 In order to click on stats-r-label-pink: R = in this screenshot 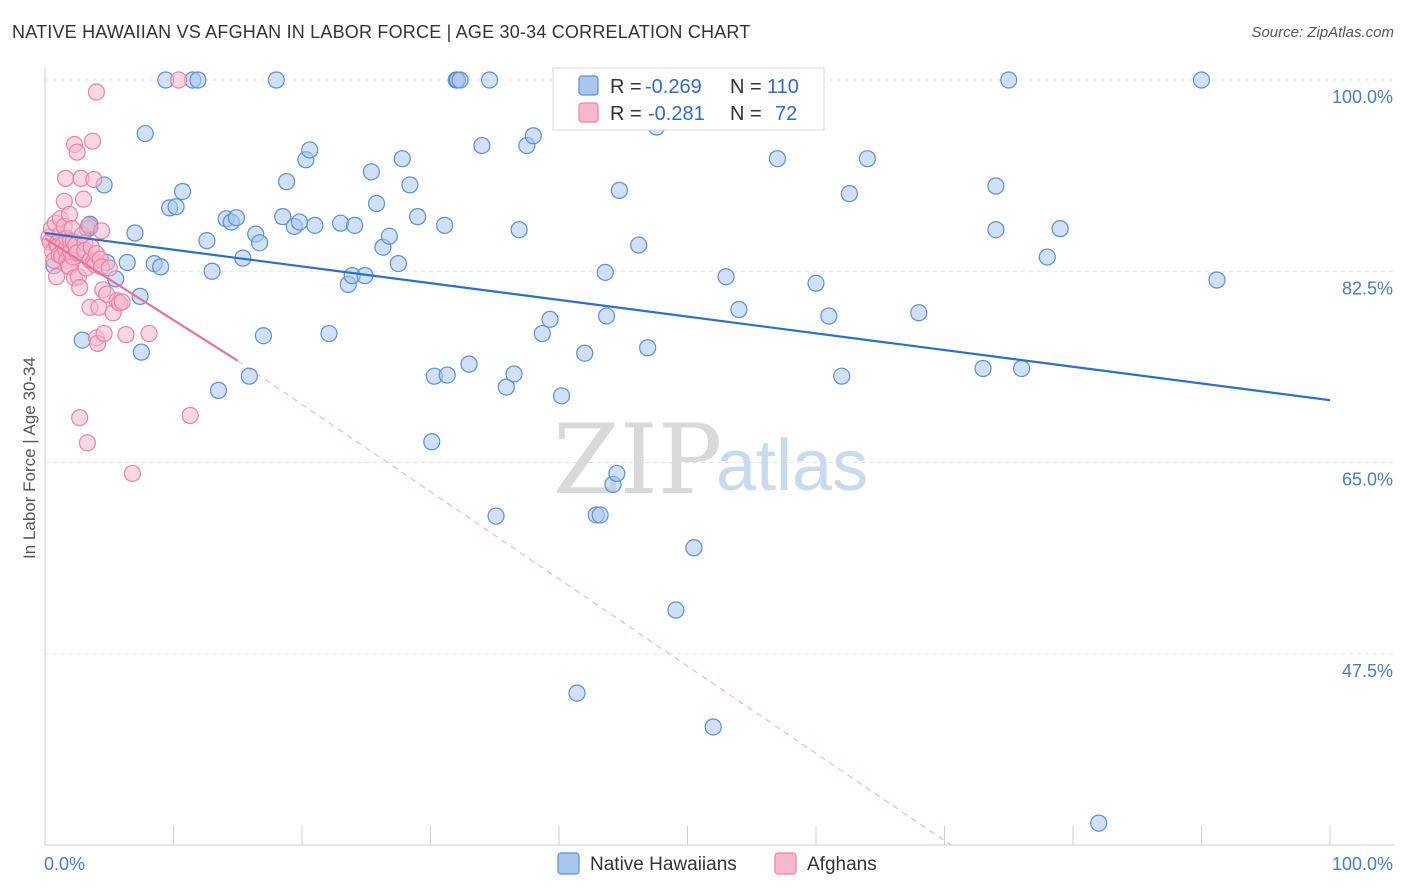, I will do `click(626, 114)`.